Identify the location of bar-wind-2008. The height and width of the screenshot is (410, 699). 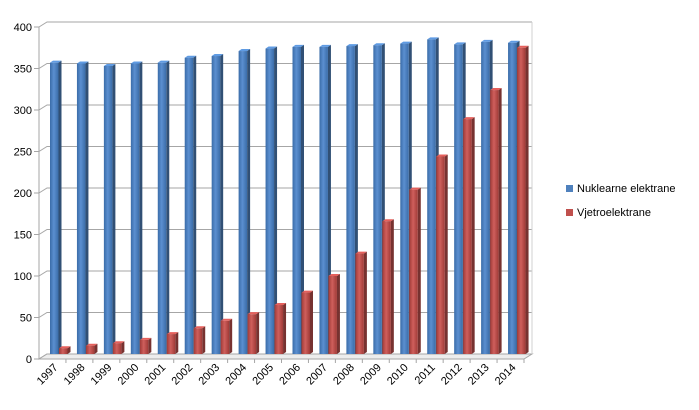
(361, 302).